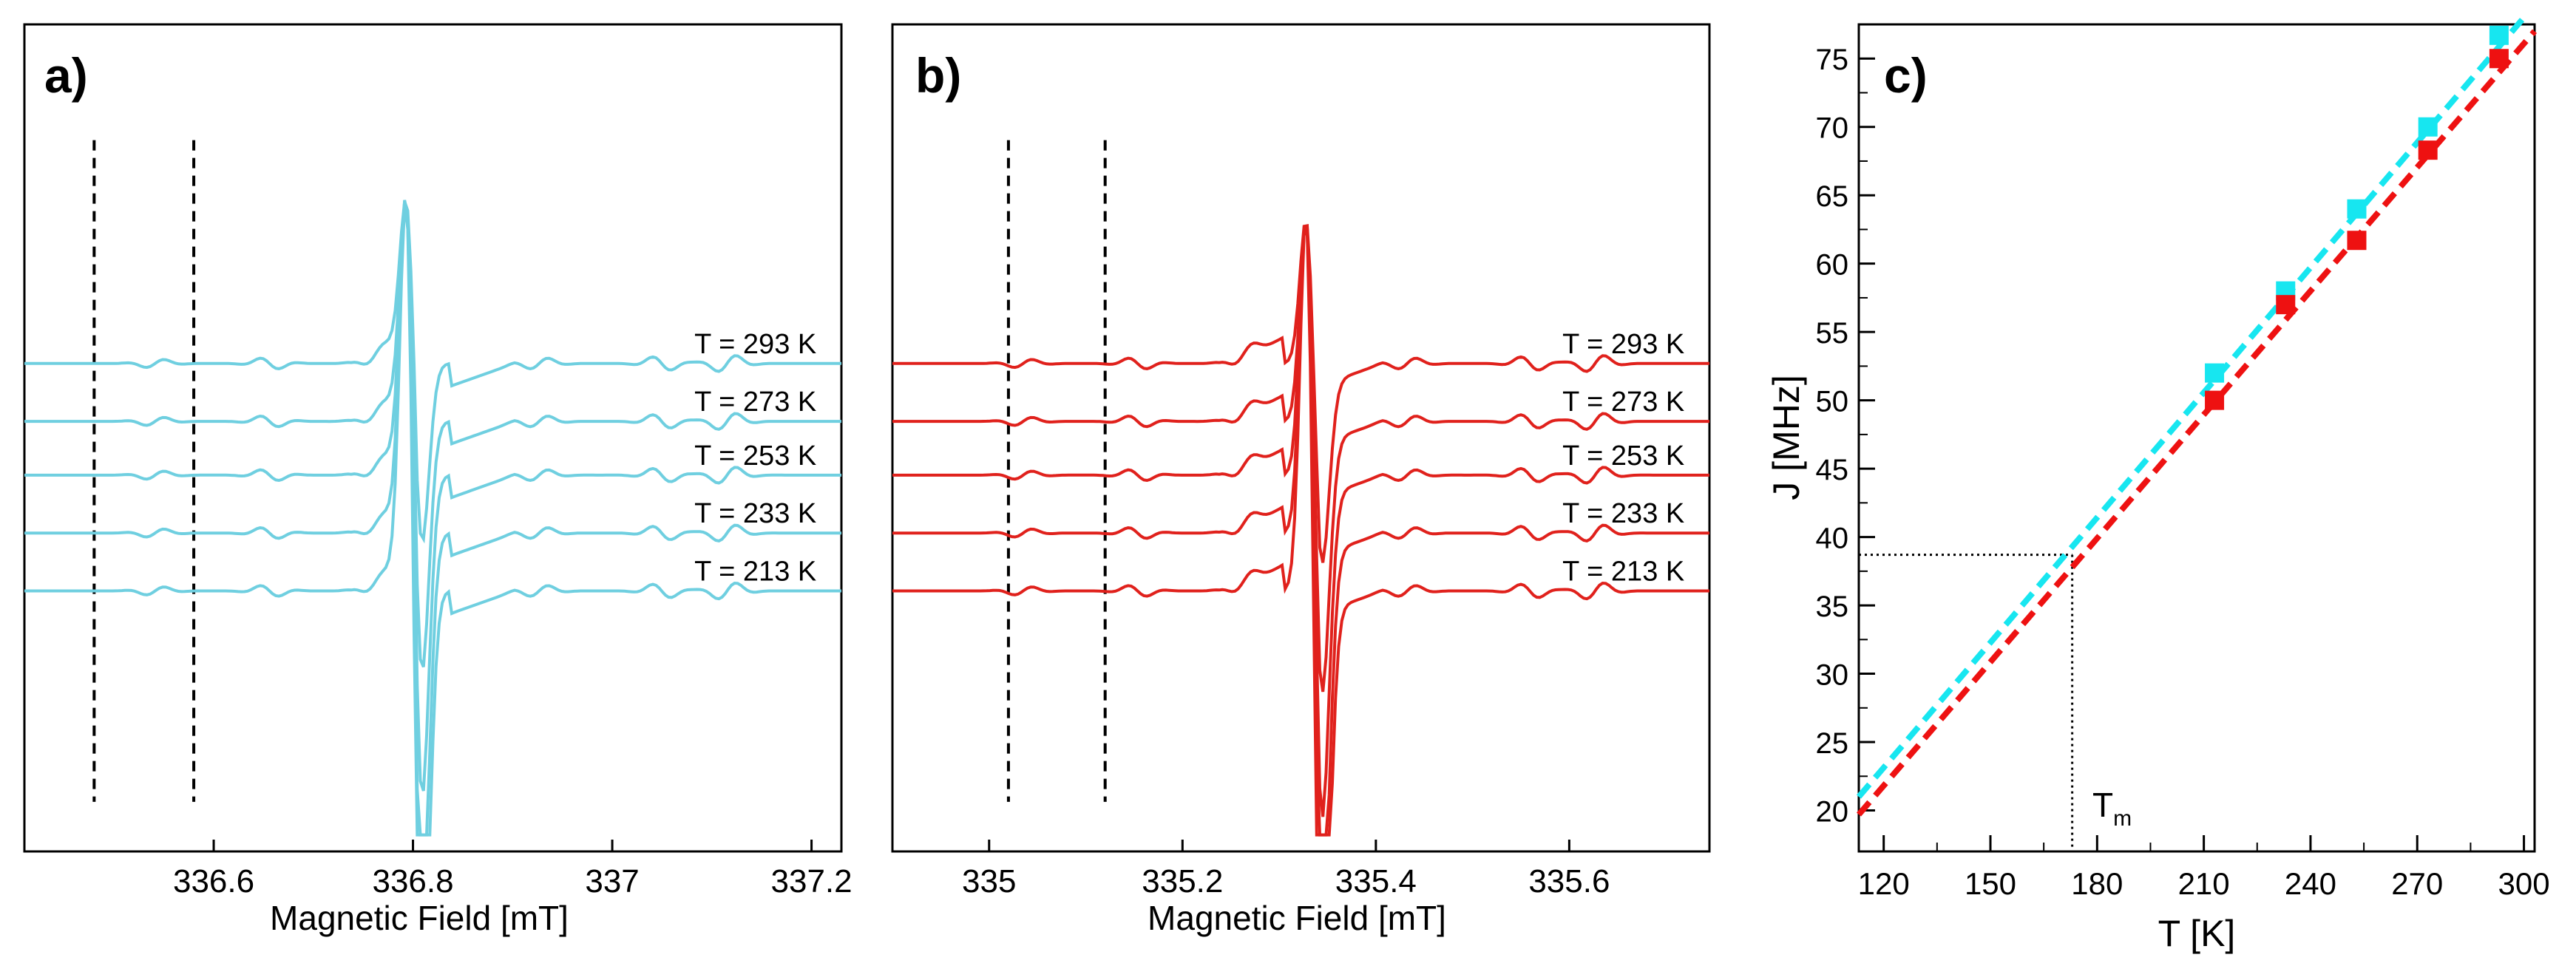 The width and height of the screenshot is (2576, 966). I want to click on x-tick-label-4: 210, so click(2204, 883).